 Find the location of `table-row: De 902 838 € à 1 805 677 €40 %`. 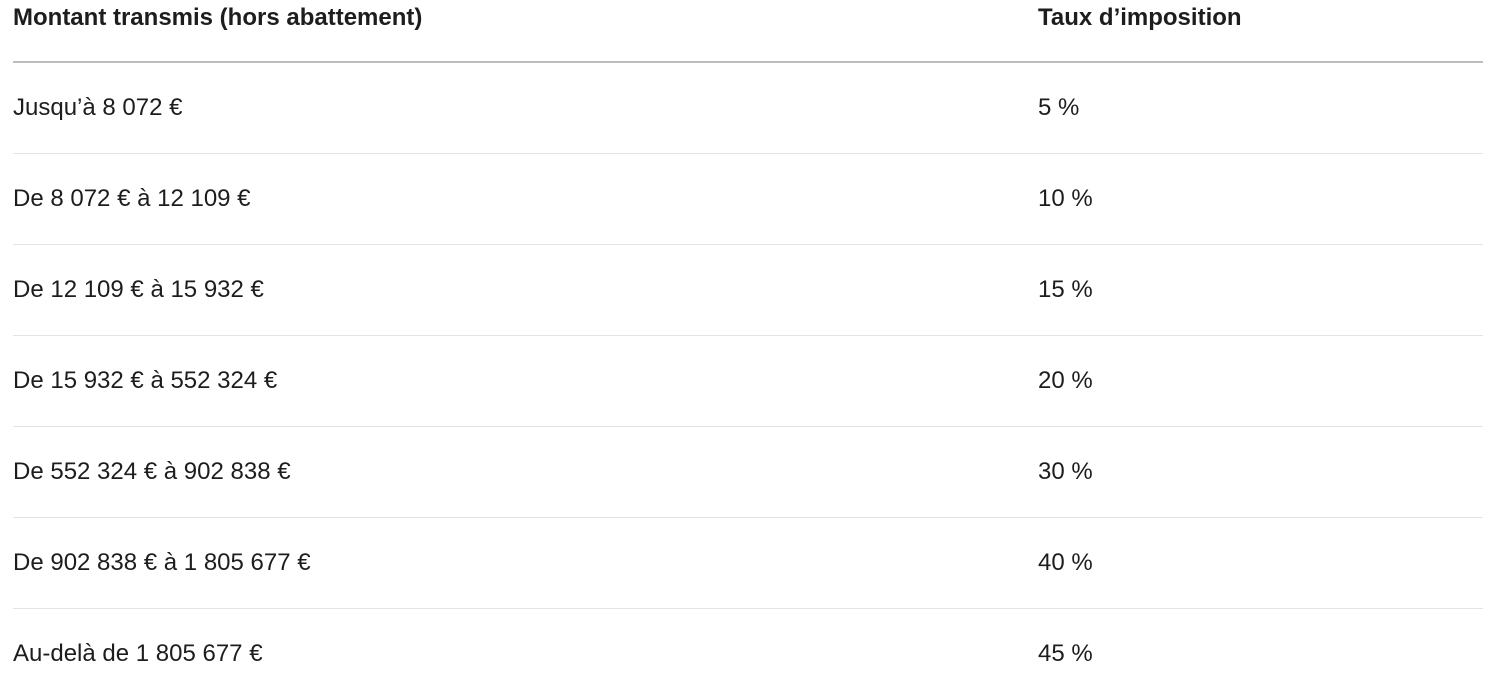

table-row: De 902 838 € à 1 805 677 €40 % is located at coordinates (748, 563).